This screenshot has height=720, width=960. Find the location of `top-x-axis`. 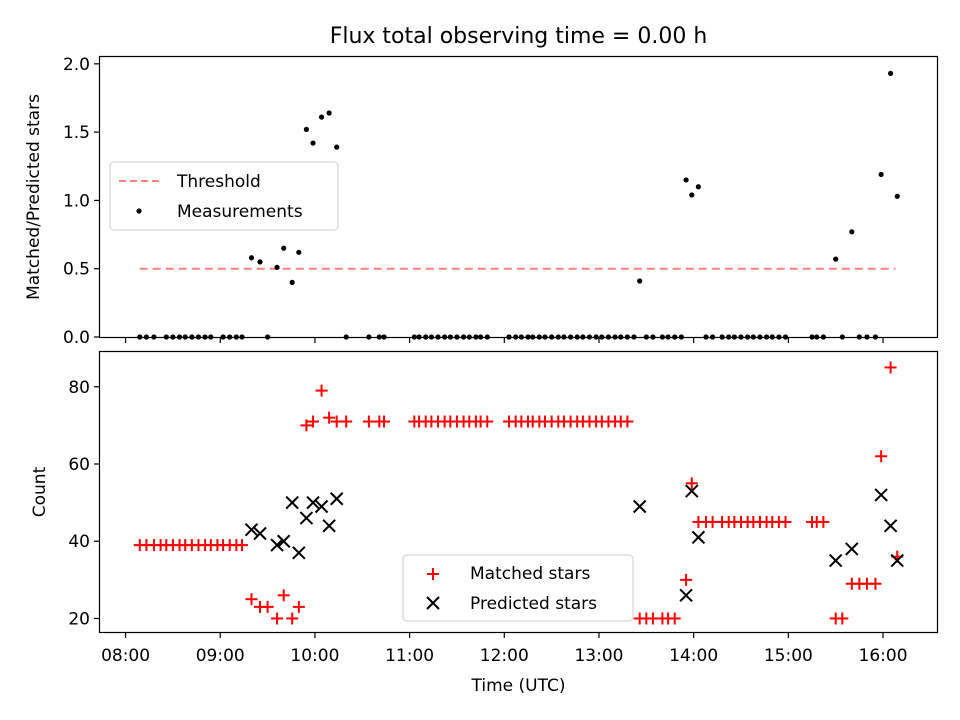

top-x-axis is located at coordinates (504, 340).